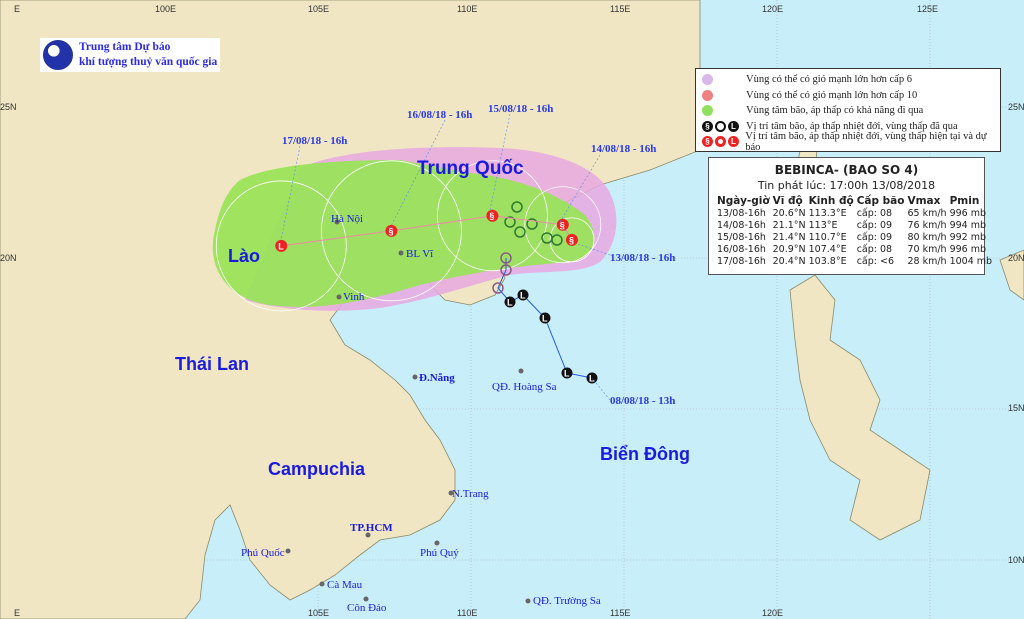 This screenshot has height=619, width=1024. I want to click on low-forecast-icon: L, so click(733, 142).